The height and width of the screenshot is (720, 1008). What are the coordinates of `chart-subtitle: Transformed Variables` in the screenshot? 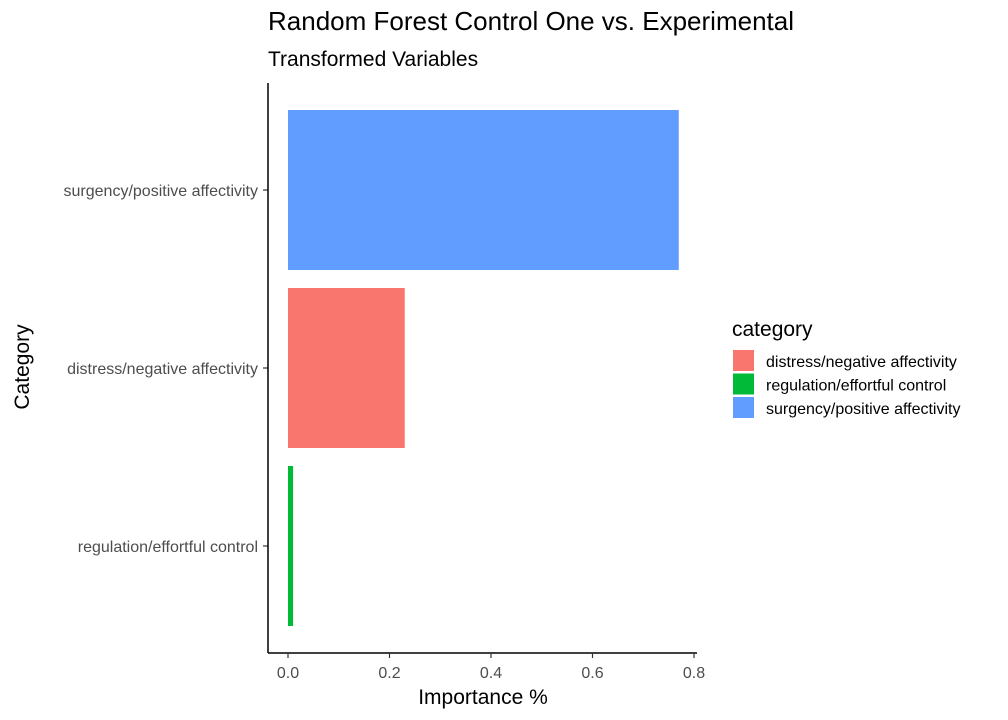 It's located at (373, 59).